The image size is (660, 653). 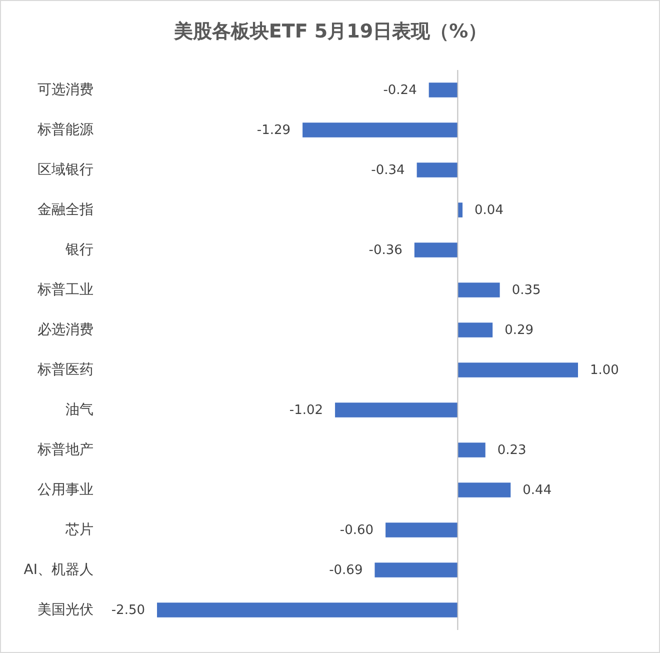 What do you see at coordinates (65, 129) in the screenshot?
I see `y-tick-label: 标普能源` at bounding box center [65, 129].